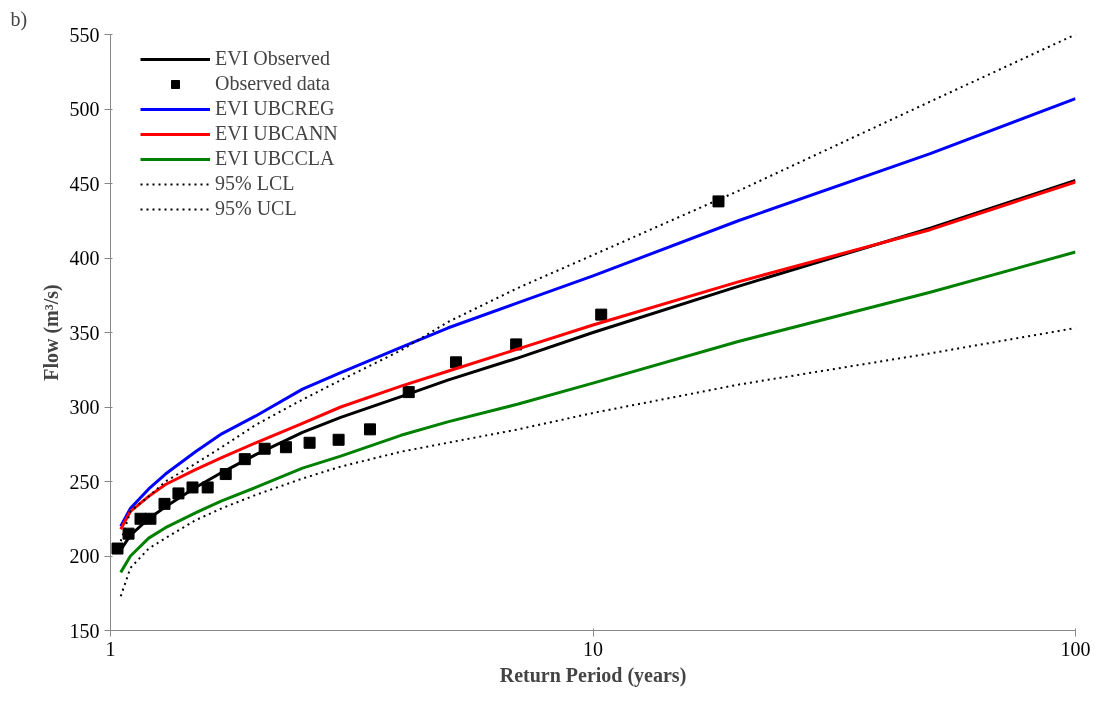 Image resolution: width=1108 pixels, height=706 pixels. I want to click on y-tick-label: 200, so click(84, 556).